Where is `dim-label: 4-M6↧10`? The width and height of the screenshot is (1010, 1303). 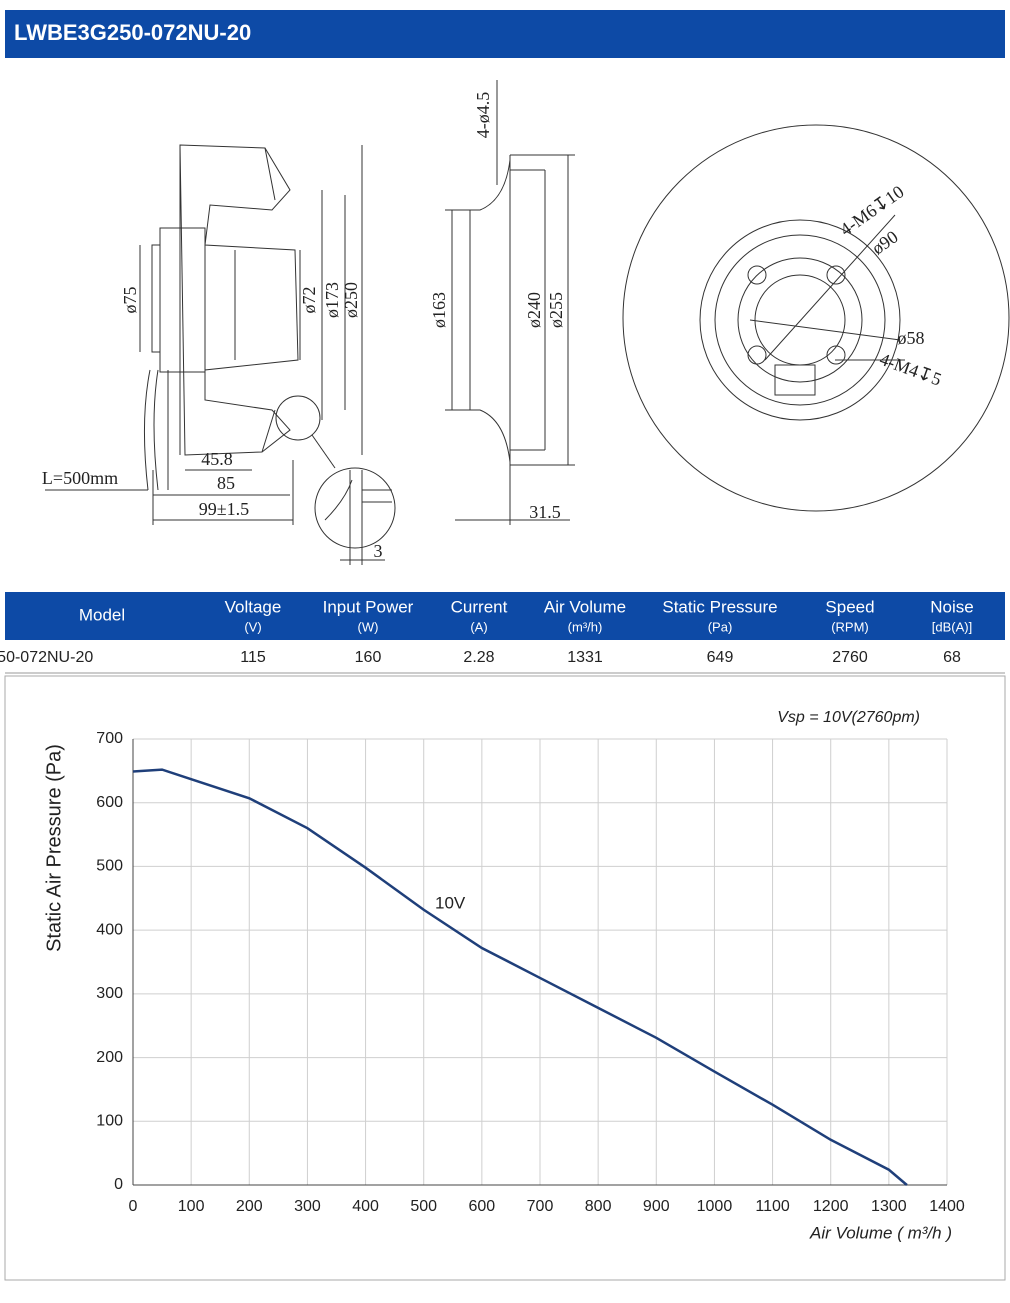
dim-label: 4-M6↧10 is located at coordinates (871, 210).